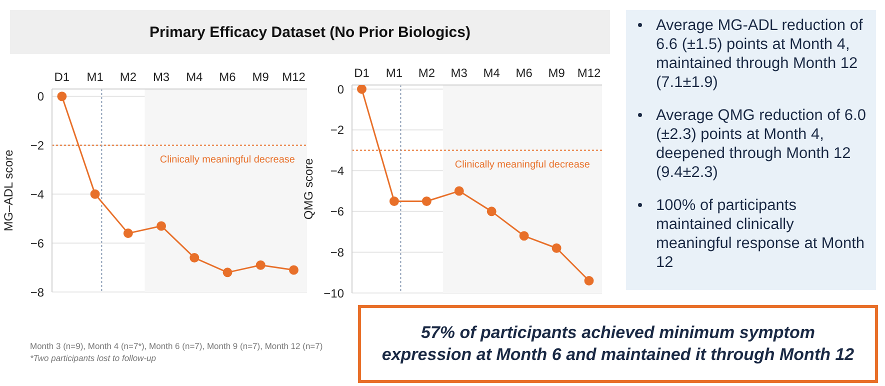  What do you see at coordinates (760, 54) in the screenshot?
I see `text: Average MG-ADL reduction of 6.6 (±1.5) points at Month 4, maintained through Month 12 (7.1±1.9)` at bounding box center [760, 54].